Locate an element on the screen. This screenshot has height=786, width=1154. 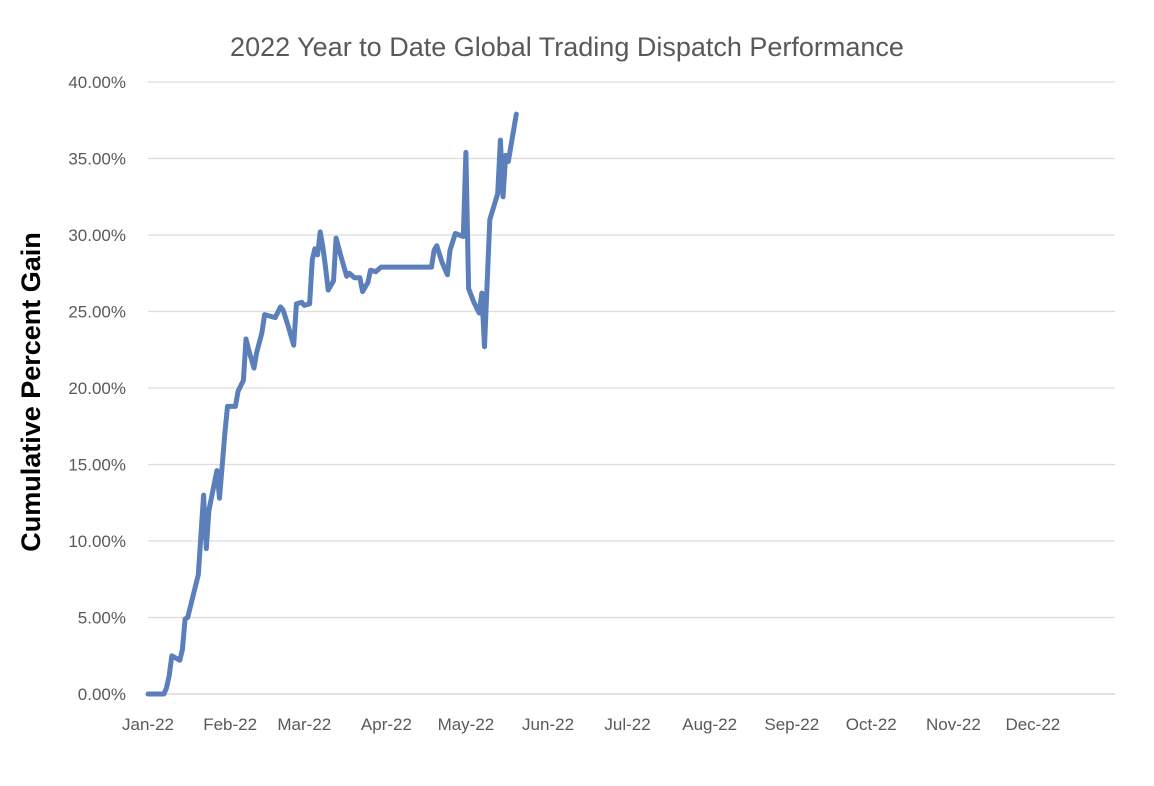
x-tick-label: Feb-22 is located at coordinates (230, 724).